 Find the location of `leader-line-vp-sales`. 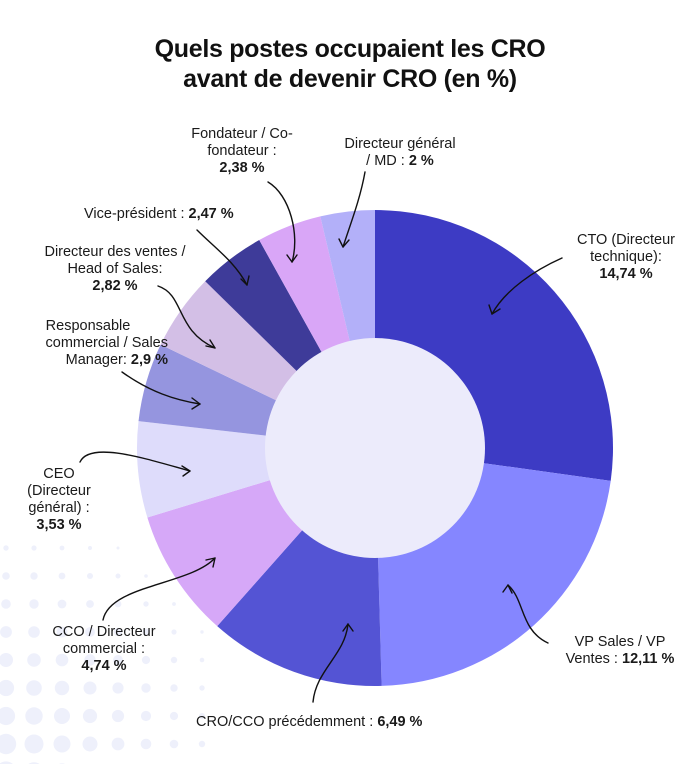

leader-line-vp-sales is located at coordinates (528, 614).